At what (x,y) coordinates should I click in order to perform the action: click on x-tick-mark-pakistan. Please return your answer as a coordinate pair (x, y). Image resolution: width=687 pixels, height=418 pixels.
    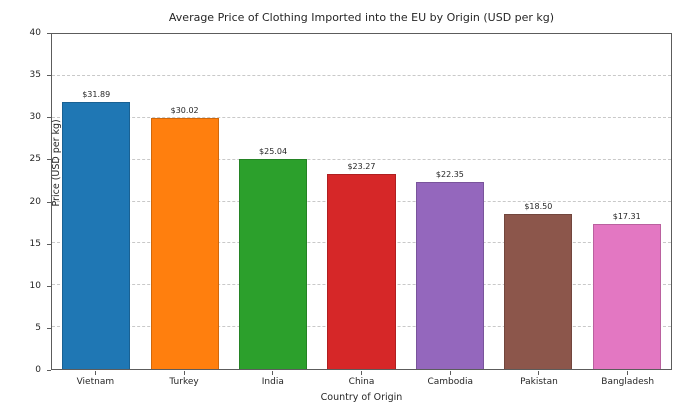
    Looking at the image, I should click on (539, 373).